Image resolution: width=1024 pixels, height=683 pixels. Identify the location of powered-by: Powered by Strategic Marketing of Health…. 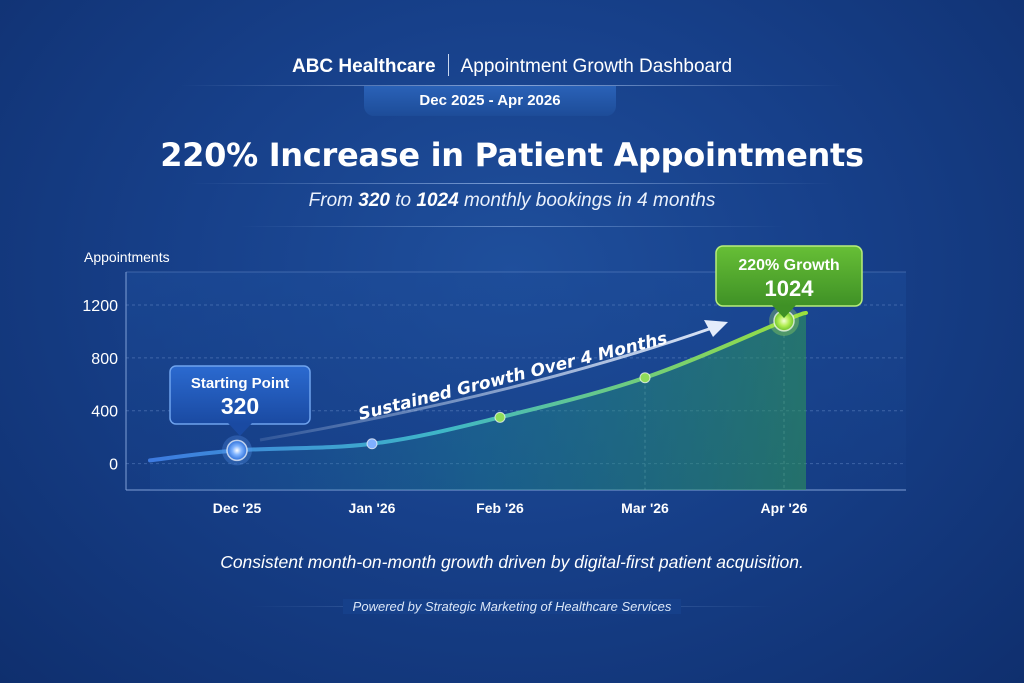
(512, 606).